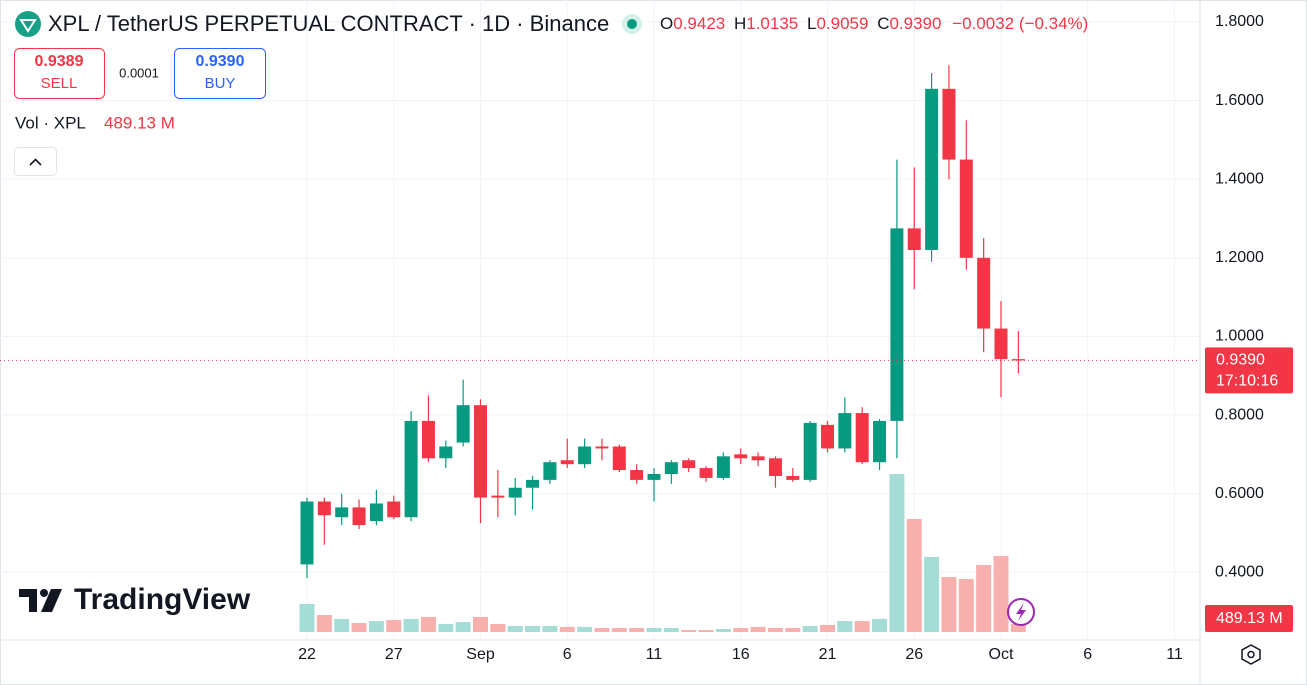 The height and width of the screenshot is (685, 1307). What do you see at coordinates (307, 654) in the screenshot?
I see `x-tick-label: 22` at bounding box center [307, 654].